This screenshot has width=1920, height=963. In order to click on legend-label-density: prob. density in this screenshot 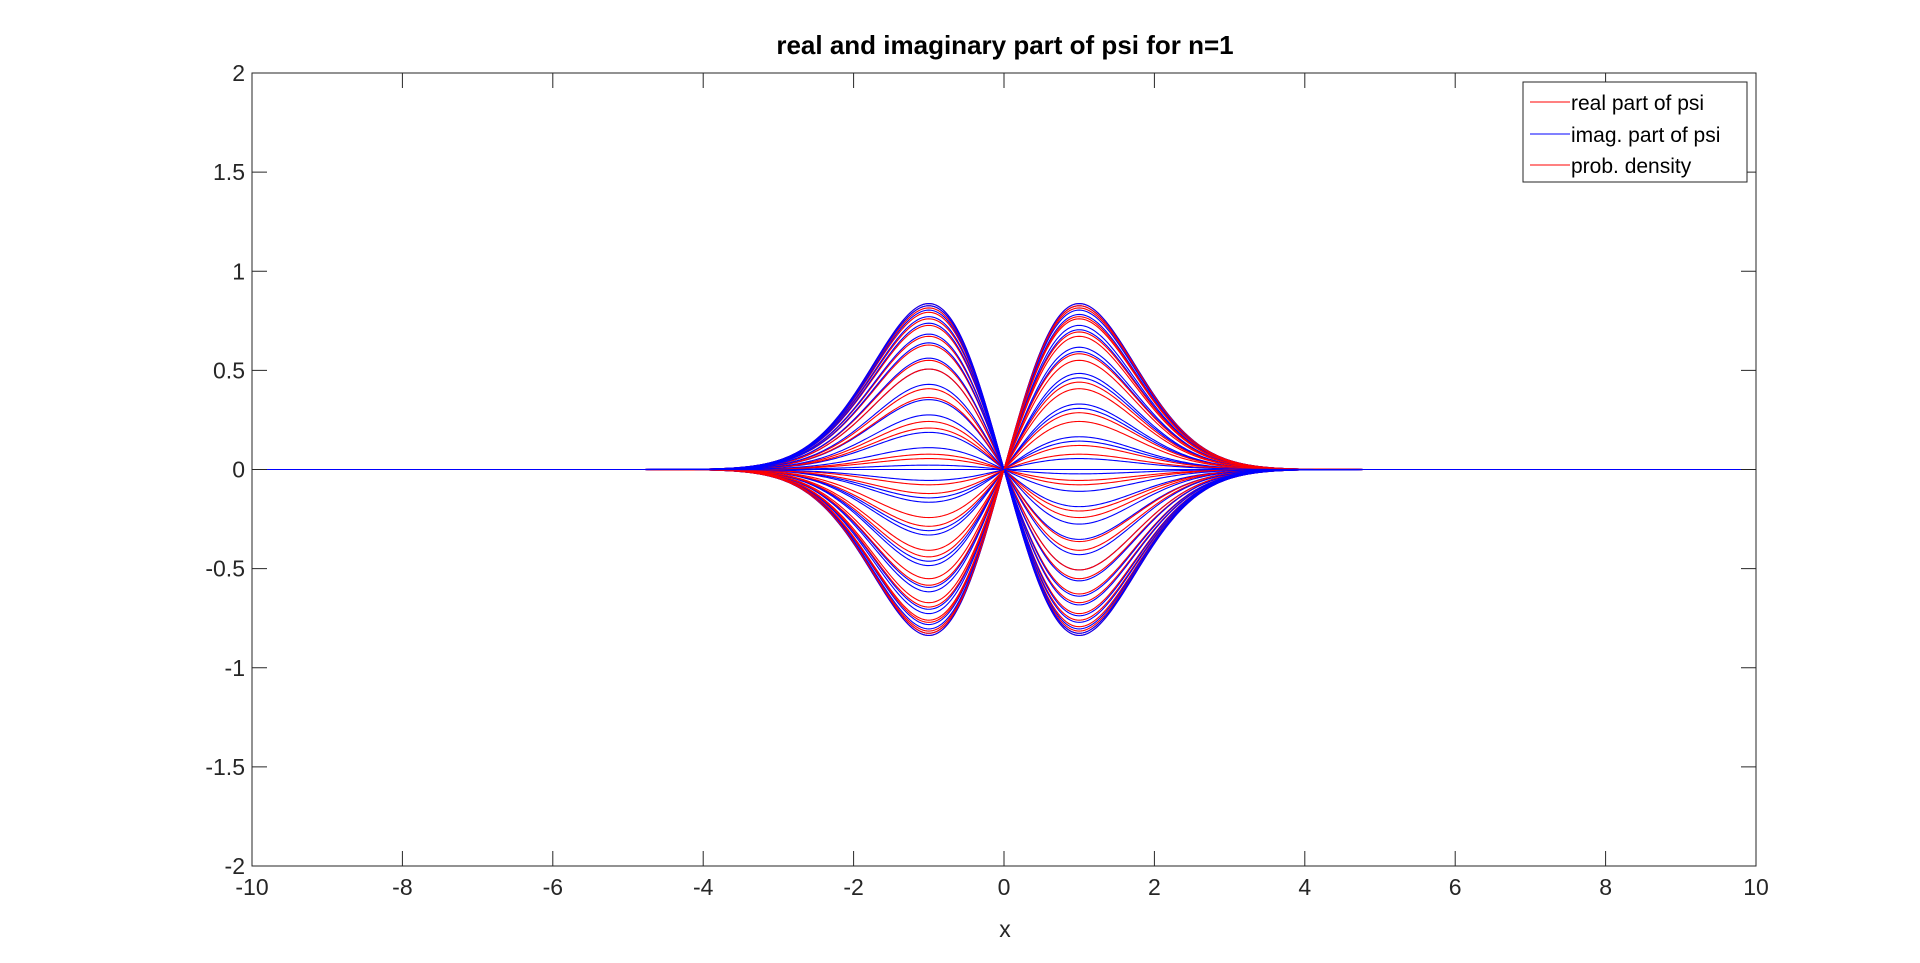, I will do `click(1631, 166)`.